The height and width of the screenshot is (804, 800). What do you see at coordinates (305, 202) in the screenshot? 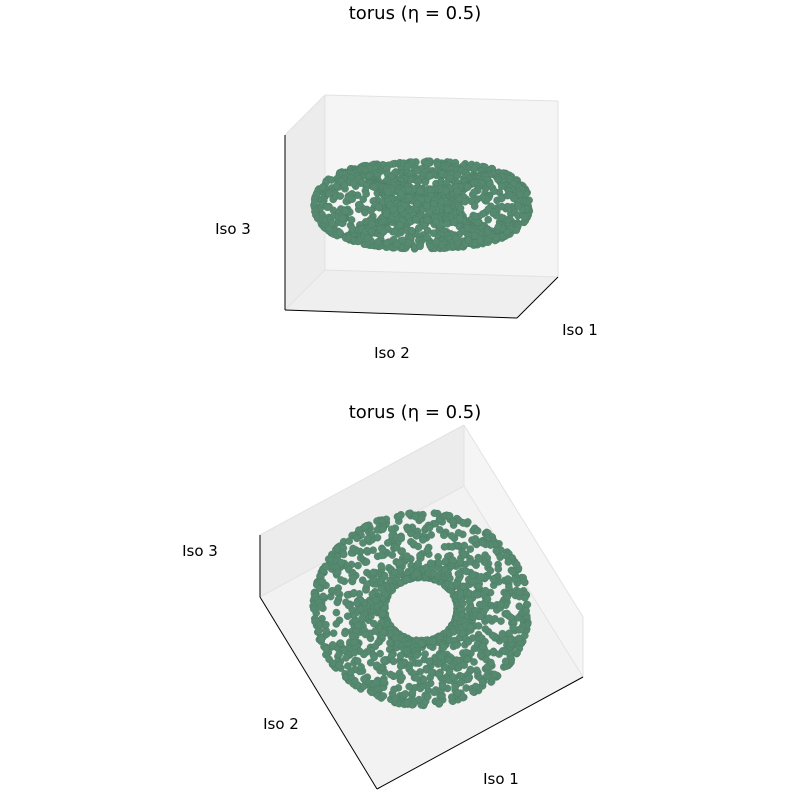
I see `pane-back-left` at bounding box center [305, 202].